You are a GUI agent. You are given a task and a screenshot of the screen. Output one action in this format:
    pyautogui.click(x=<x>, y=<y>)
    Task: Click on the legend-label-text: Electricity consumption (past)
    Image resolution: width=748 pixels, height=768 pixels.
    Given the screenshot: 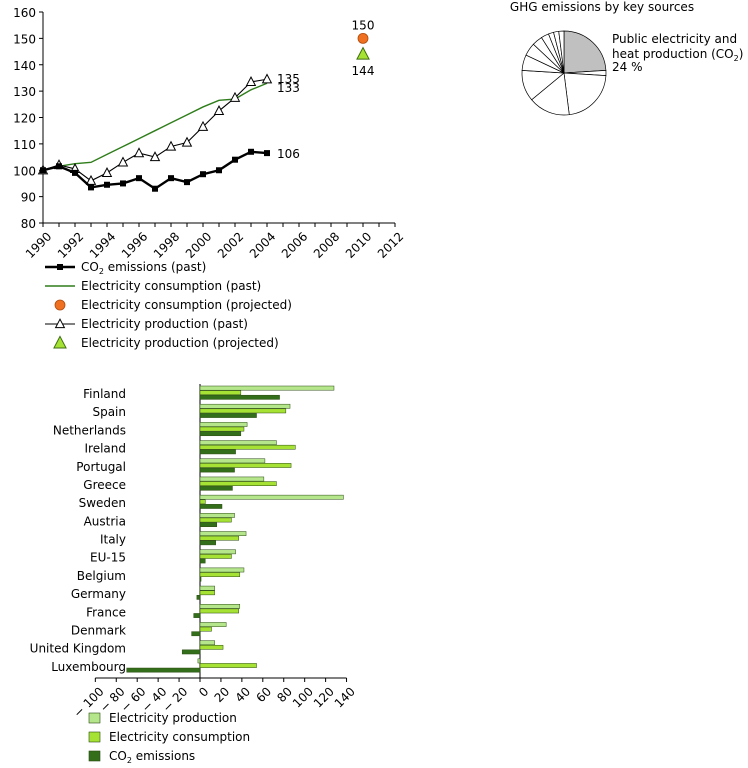 What is the action you would take?
    pyautogui.click(x=171, y=286)
    